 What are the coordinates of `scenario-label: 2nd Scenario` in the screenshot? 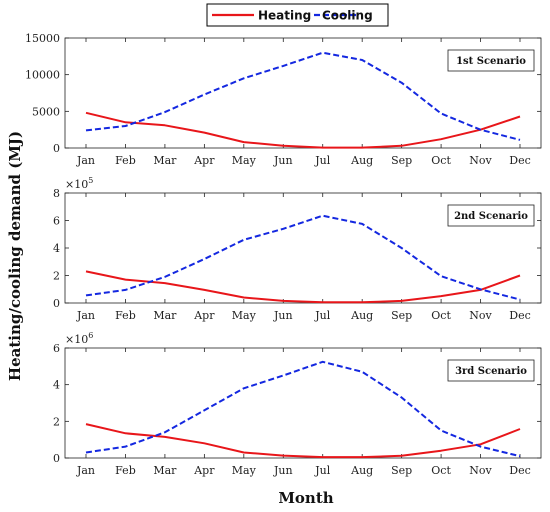 It's located at (491, 216).